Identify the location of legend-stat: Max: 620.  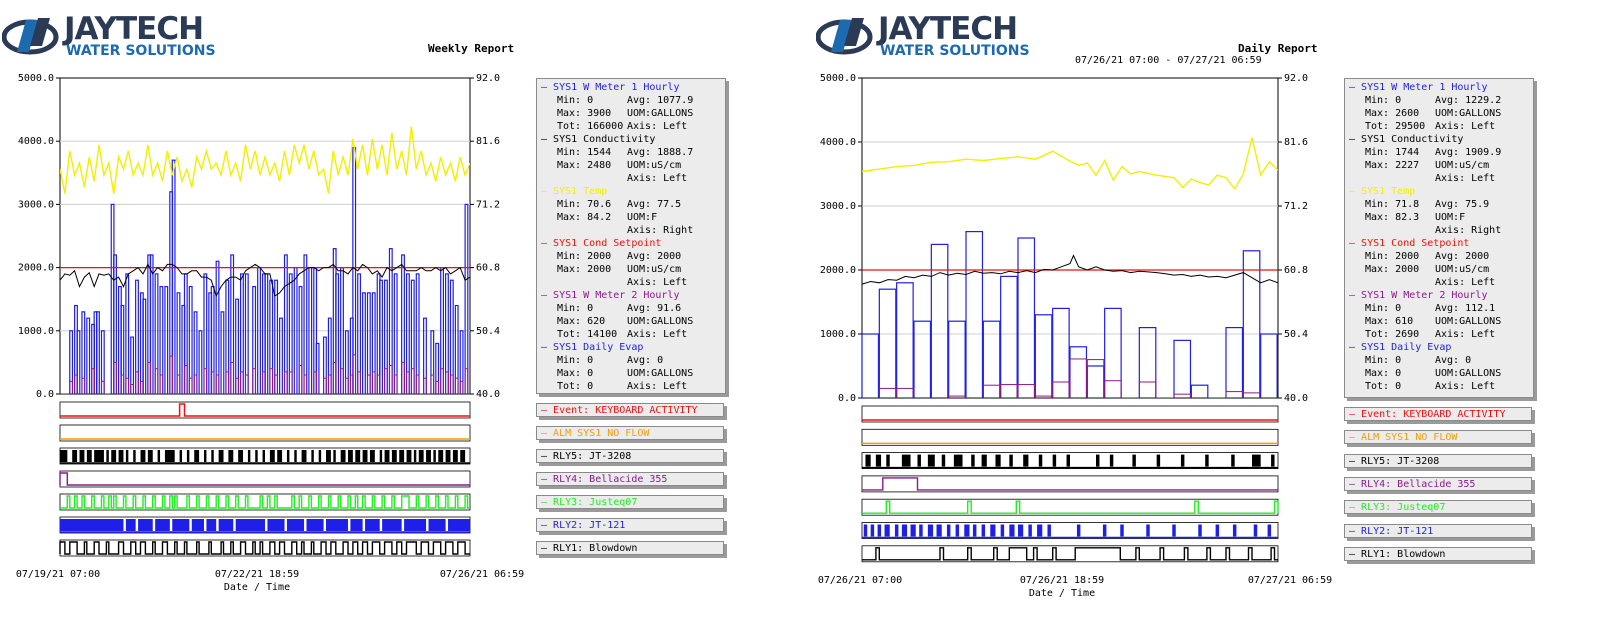
(581, 321).